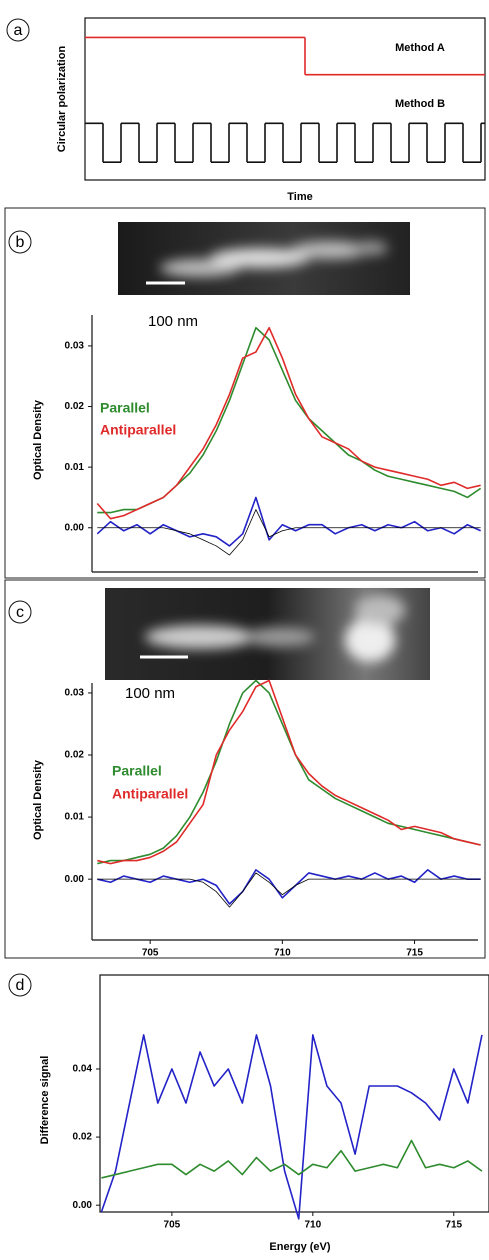 This screenshot has height=1260, width=489. I want to click on panel-label: c, so click(20, 612).